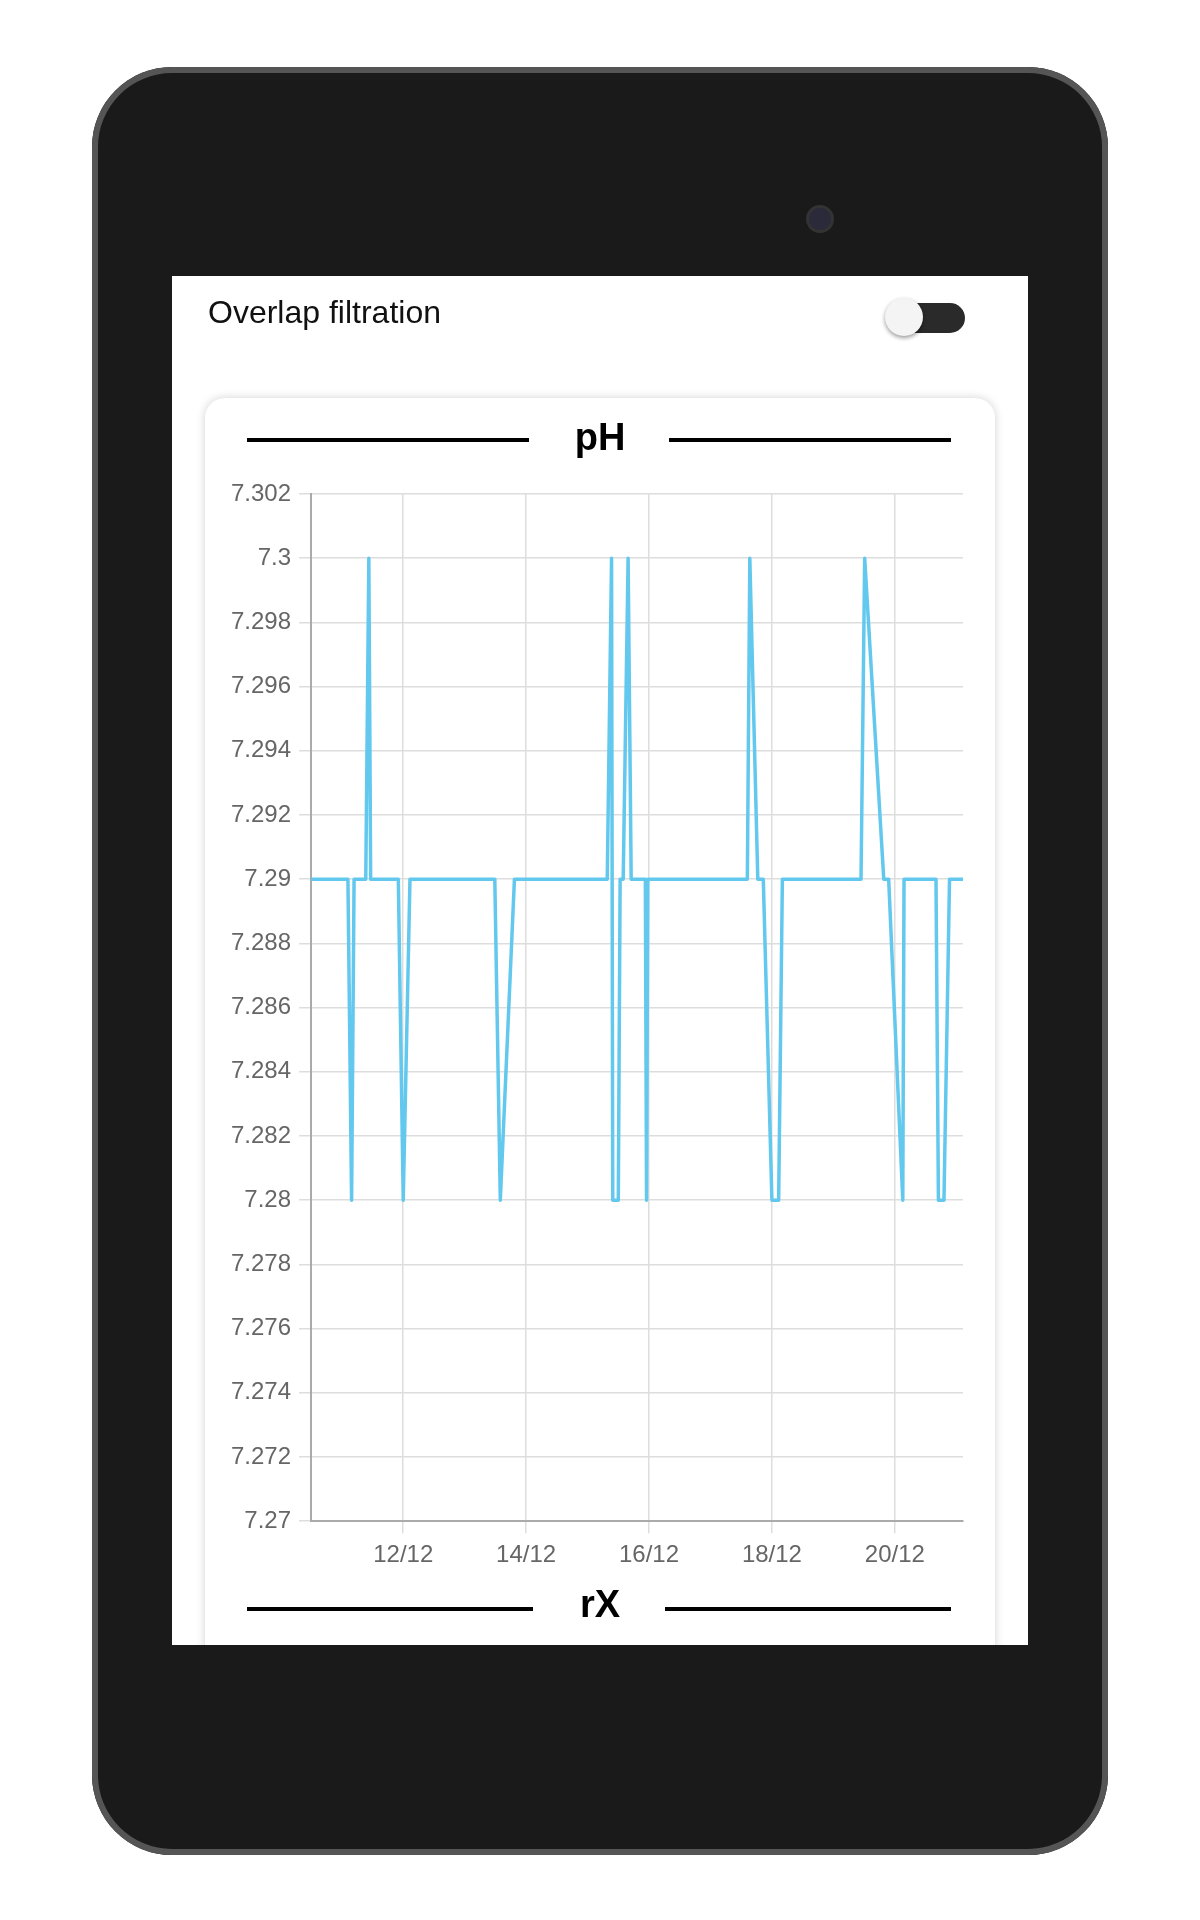 The width and height of the screenshot is (1200, 1920). Describe the element at coordinates (261, 942) in the screenshot. I see `y-tick-label: 7.288` at that location.